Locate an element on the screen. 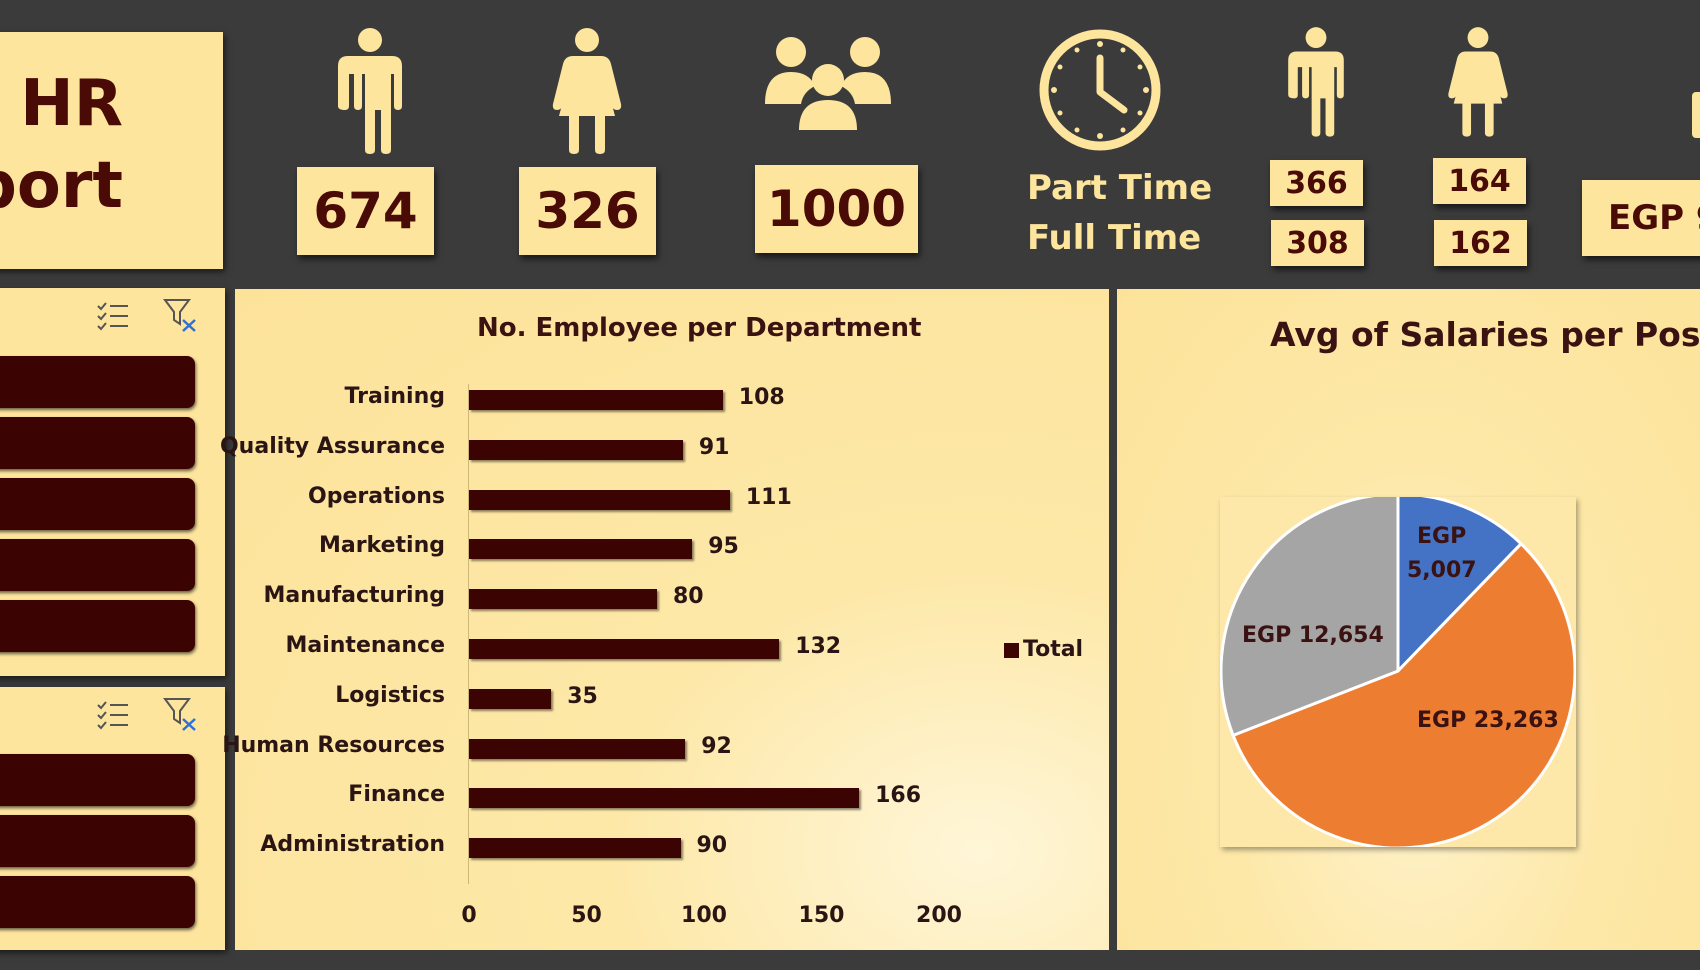  clock-icon is located at coordinates (1100, 90).